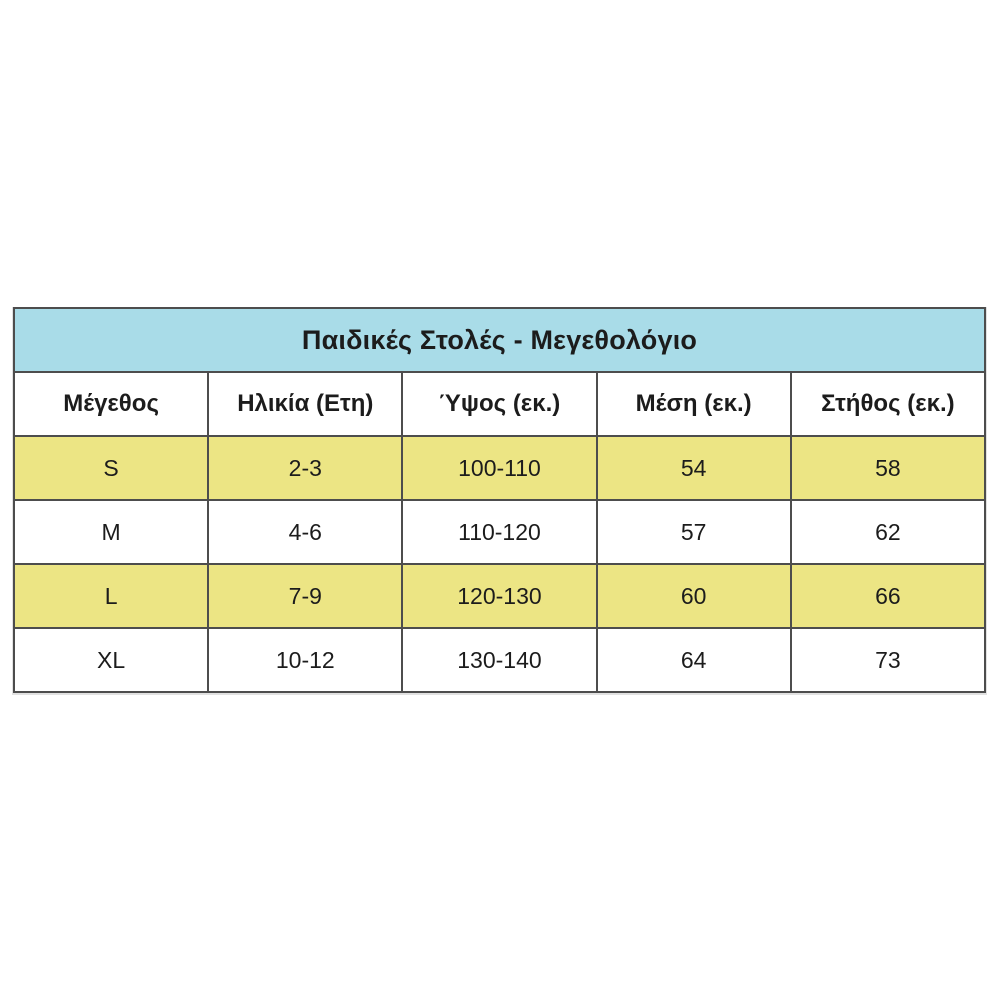  I want to click on column-header-waist: Μέση (εκ.), so click(693, 404).